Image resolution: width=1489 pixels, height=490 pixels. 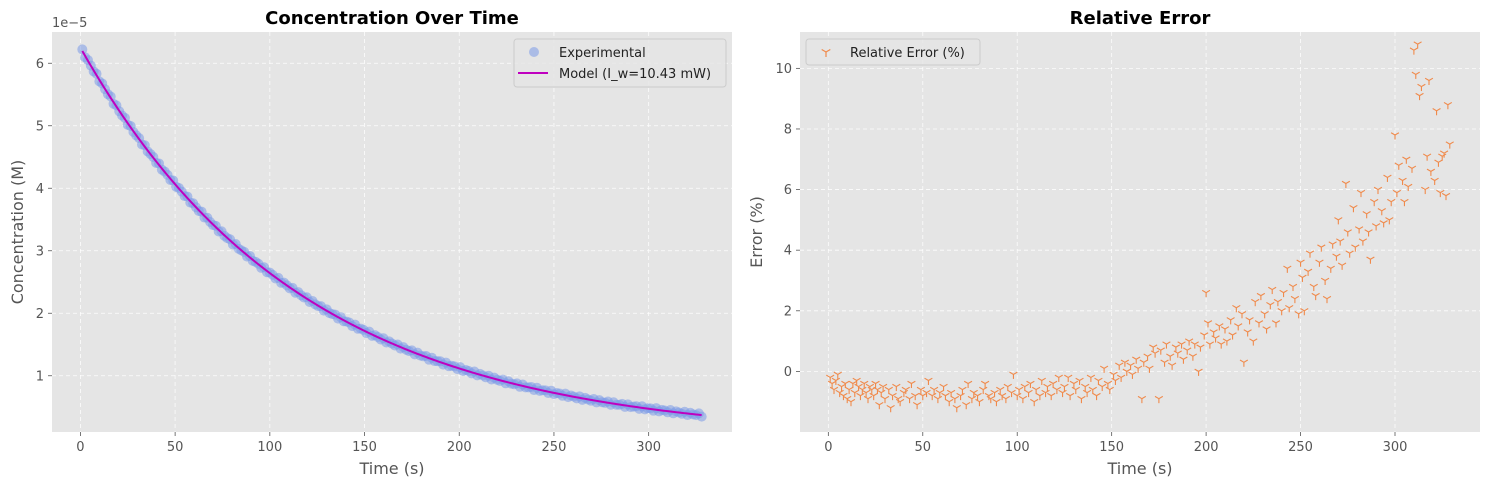 What do you see at coordinates (40, 64) in the screenshot?
I see `y-tick-label: 6` at bounding box center [40, 64].